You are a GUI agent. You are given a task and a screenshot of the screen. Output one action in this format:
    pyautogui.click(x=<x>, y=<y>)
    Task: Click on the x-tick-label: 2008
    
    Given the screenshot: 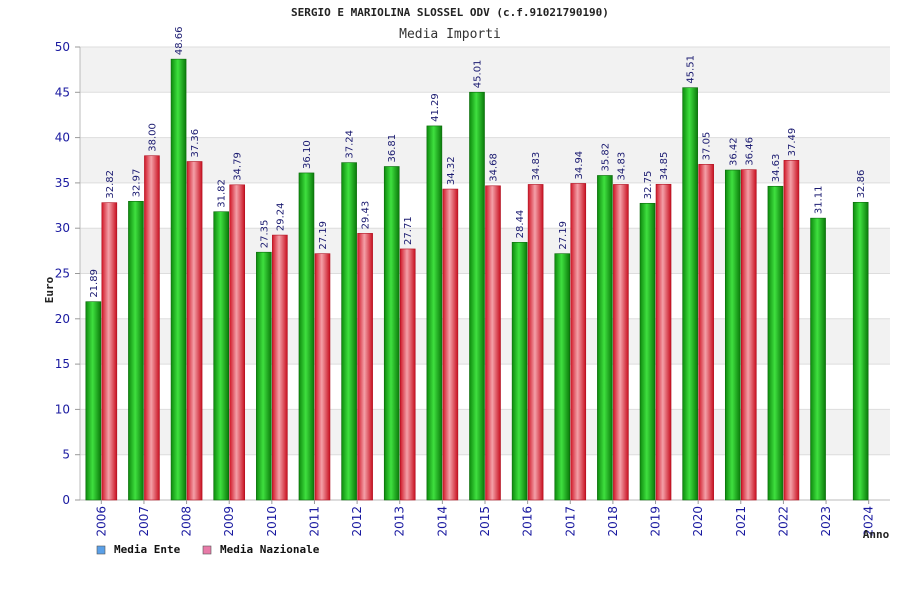 What is the action you would take?
    pyautogui.click(x=187, y=521)
    